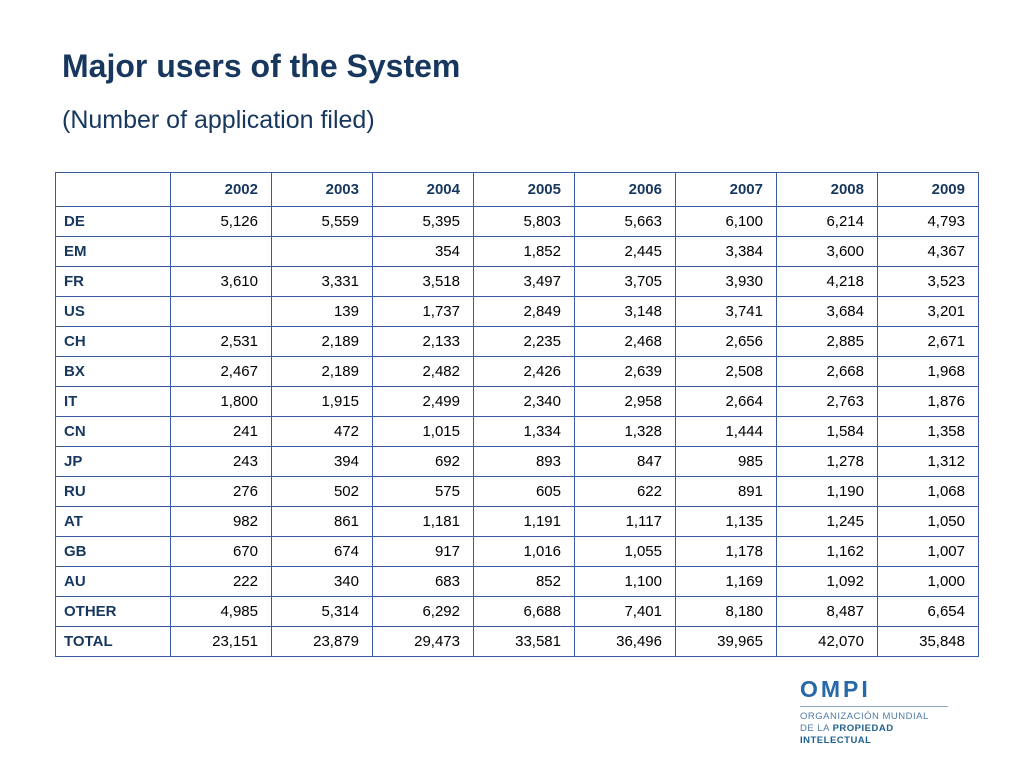 The width and height of the screenshot is (1024, 768). What do you see at coordinates (113, 611) in the screenshot?
I see `row-label: OTHER` at bounding box center [113, 611].